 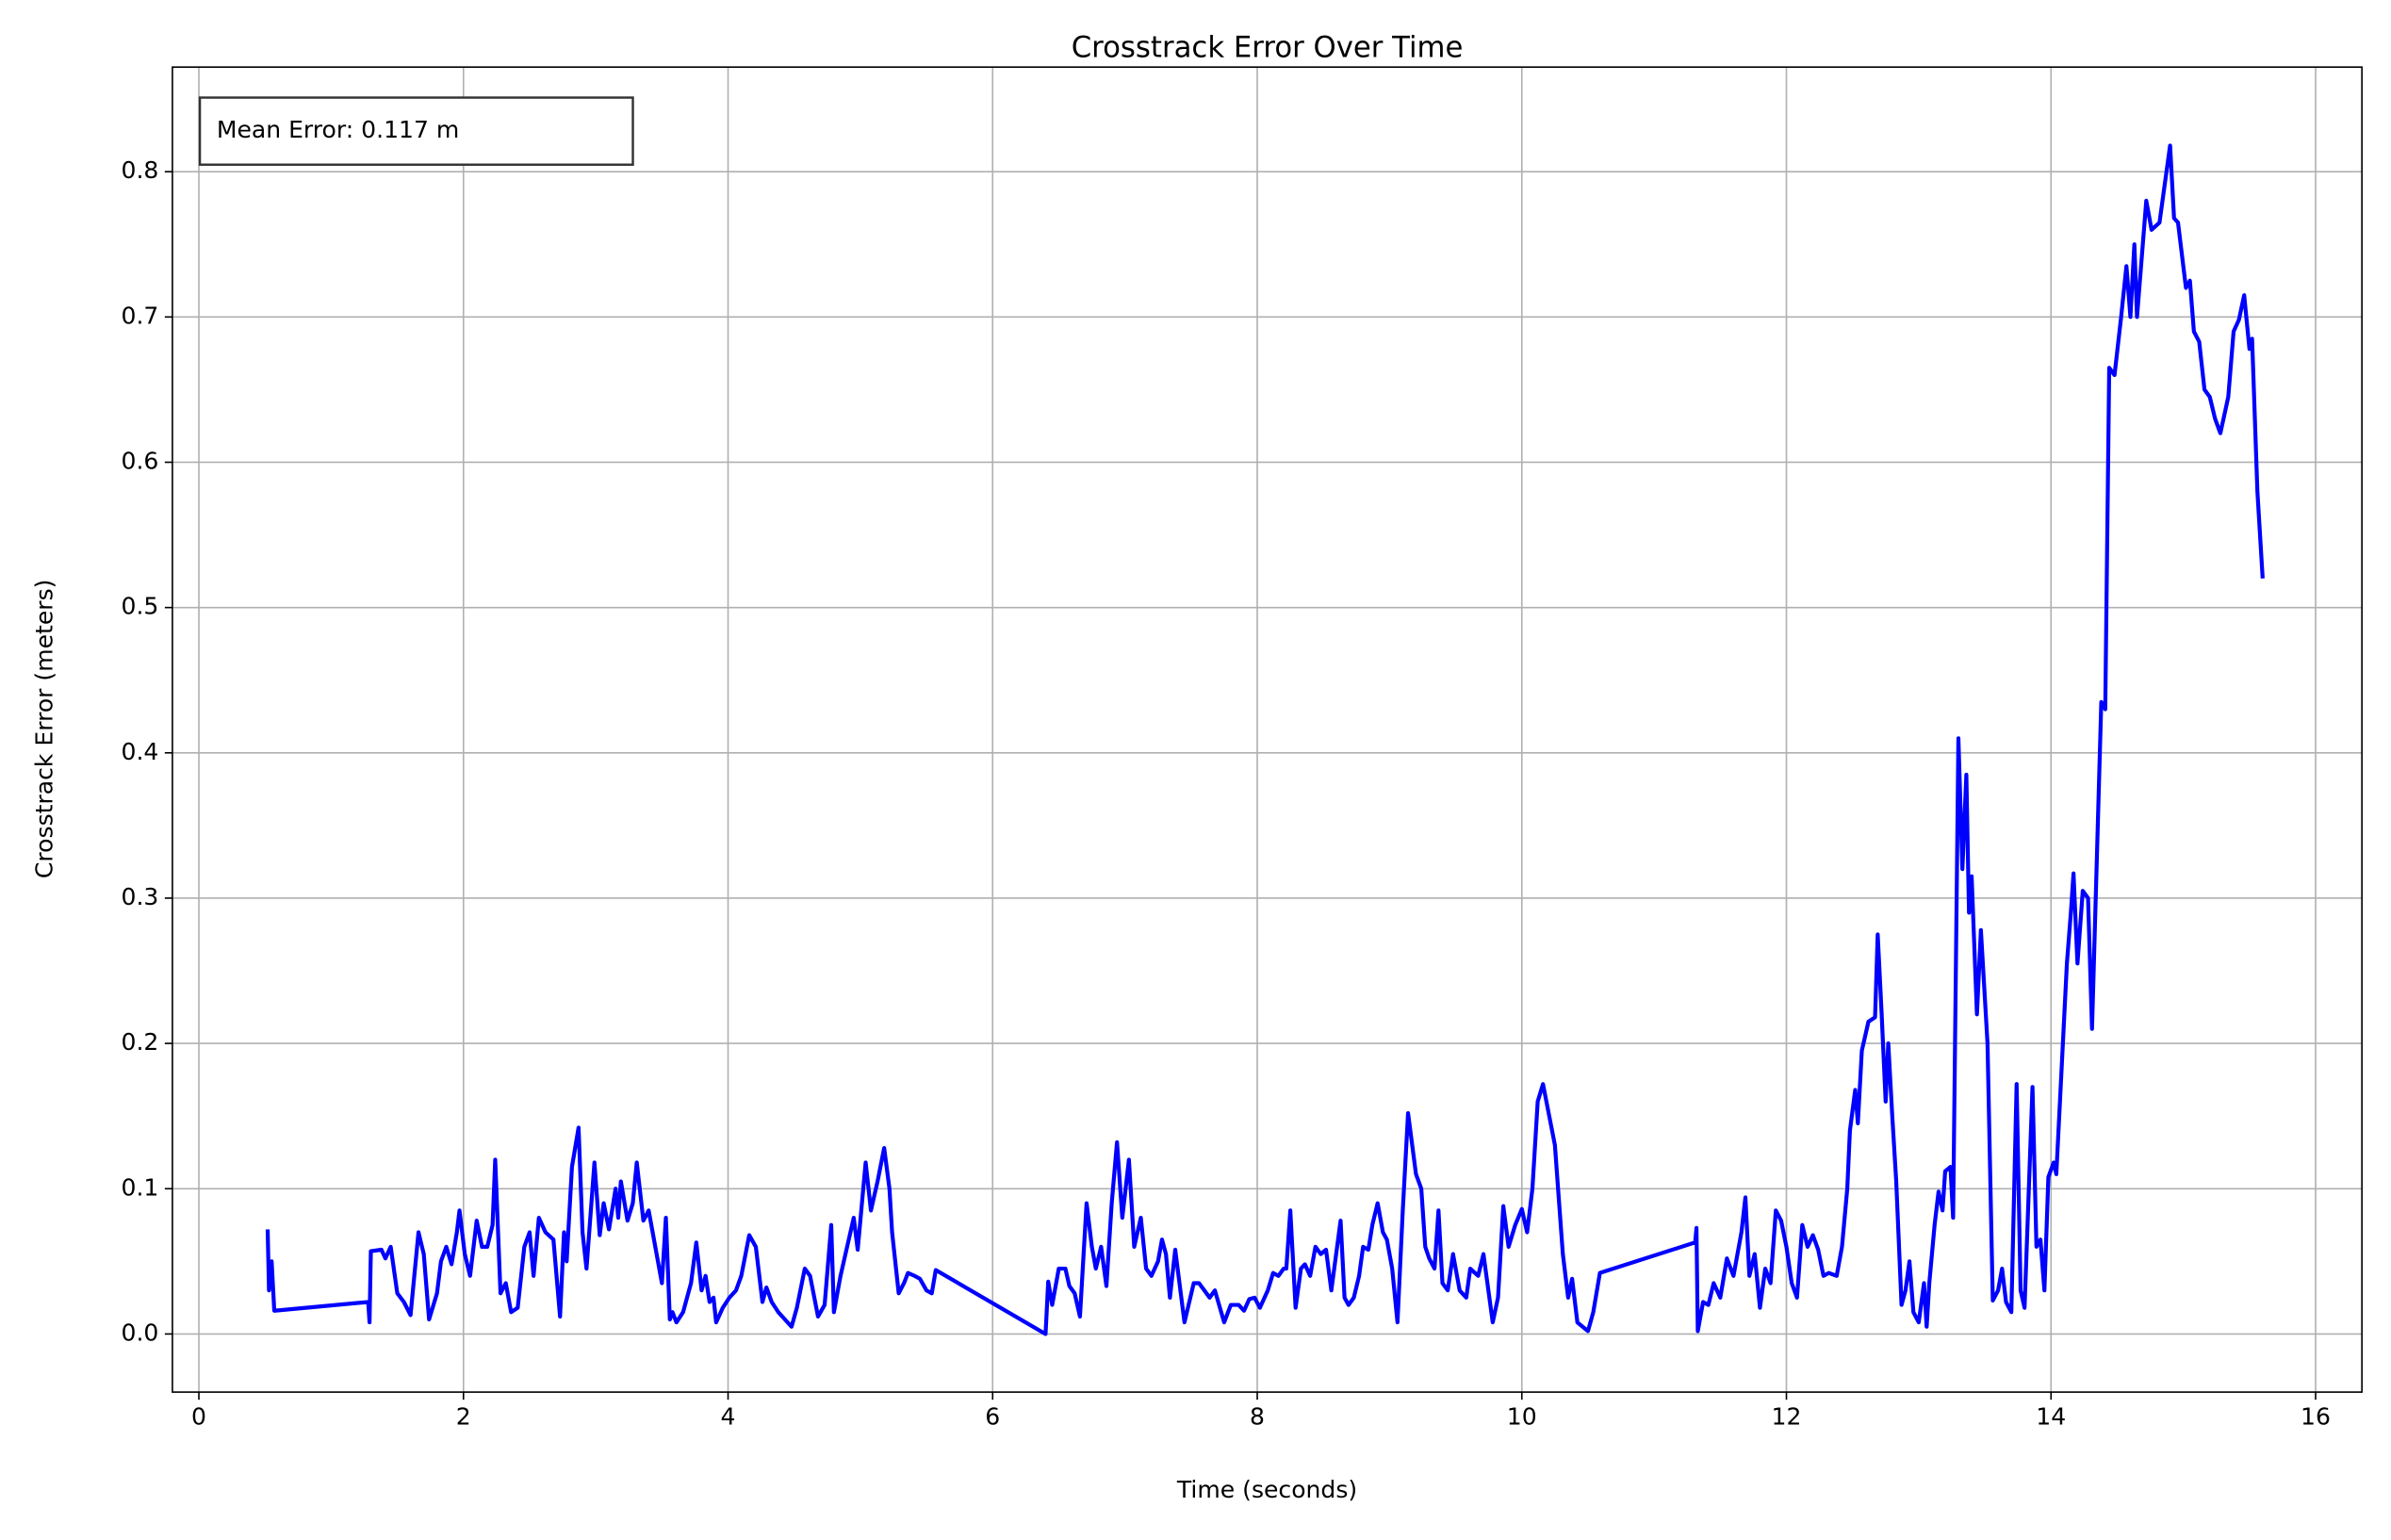 What do you see at coordinates (1268, 47) in the screenshot?
I see `chart-title: Crosstrack Error Over Time` at bounding box center [1268, 47].